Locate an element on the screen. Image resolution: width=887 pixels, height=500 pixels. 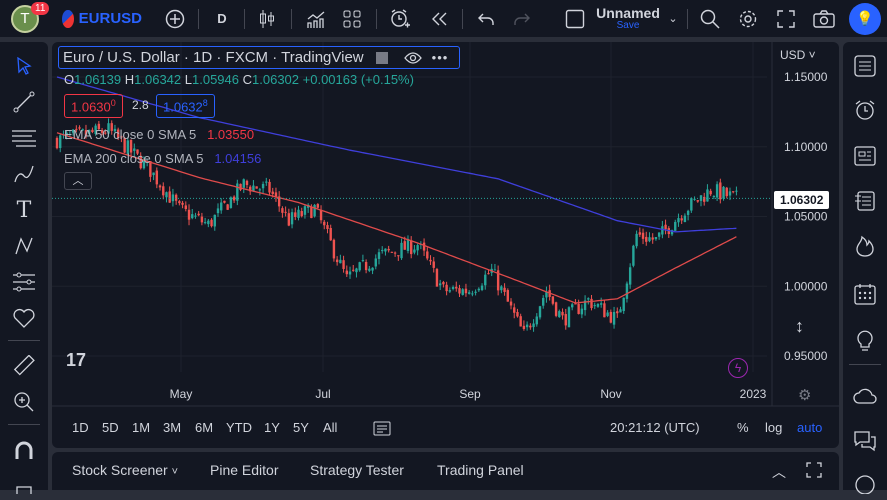
vertical-resize-icon: ↕ is located at coordinates (799, 326).